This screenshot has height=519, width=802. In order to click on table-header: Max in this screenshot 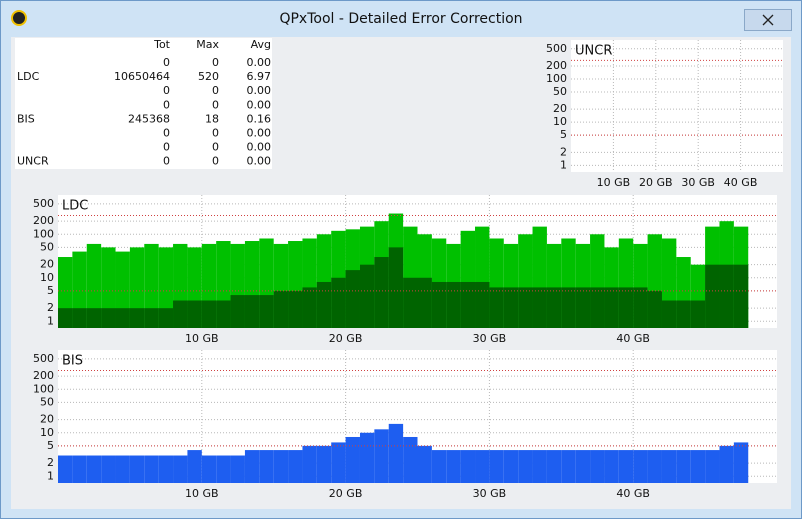, I will do `click(207, 44)`.